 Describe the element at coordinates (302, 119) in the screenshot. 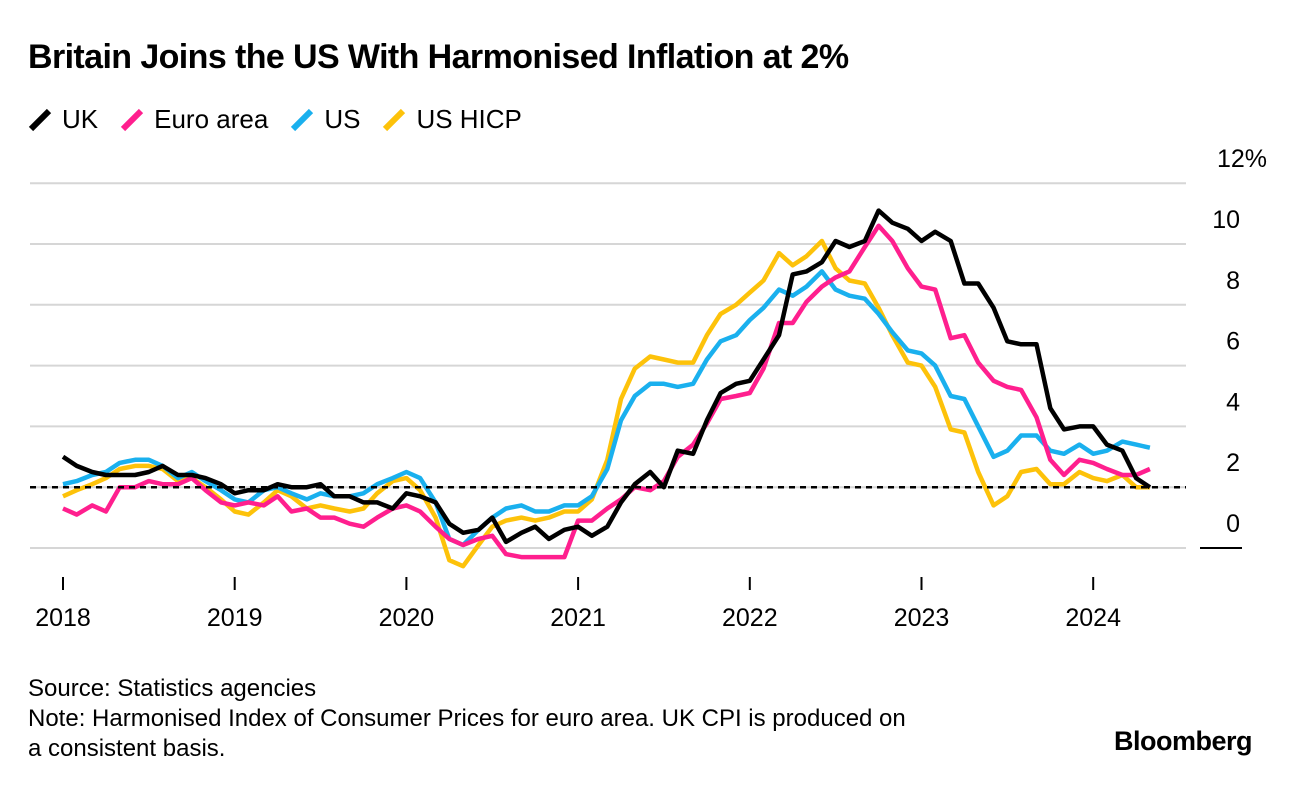

I see `legend-swatch-us-icon` at that location.